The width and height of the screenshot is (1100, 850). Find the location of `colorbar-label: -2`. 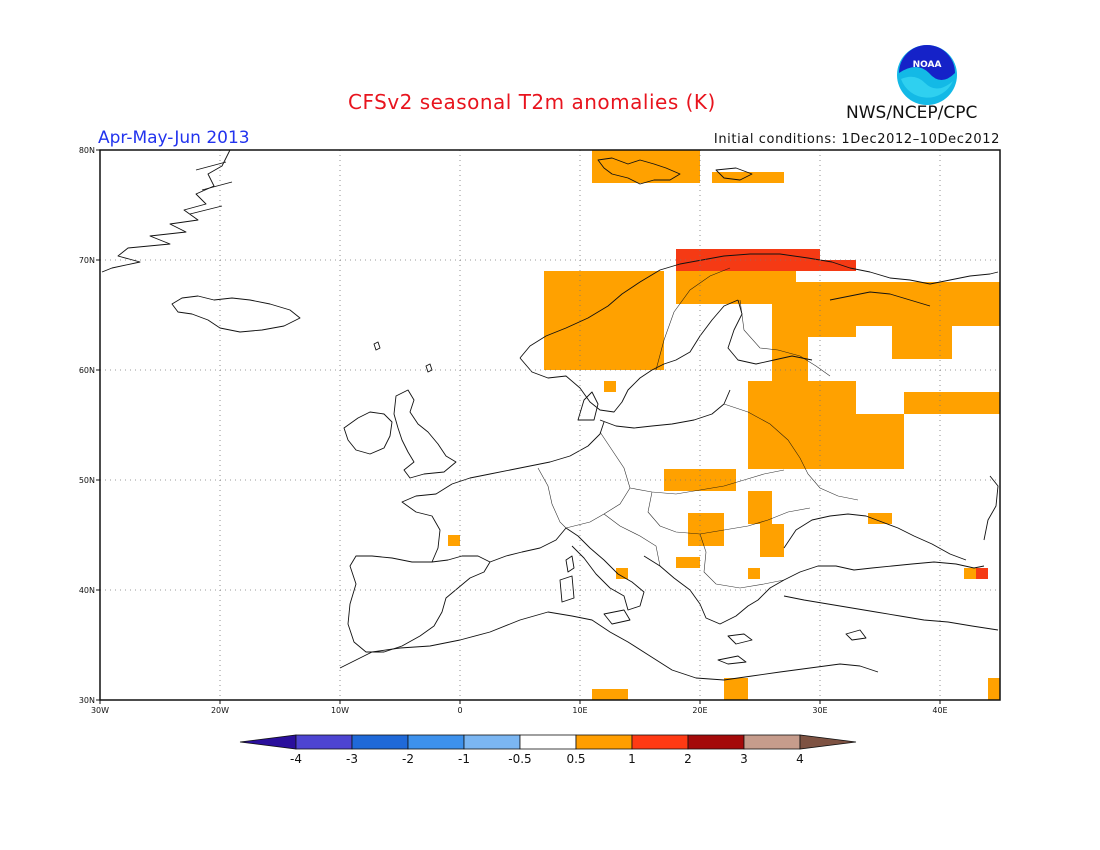

colorbar-label: -2 is located at coordinates (408, 759).